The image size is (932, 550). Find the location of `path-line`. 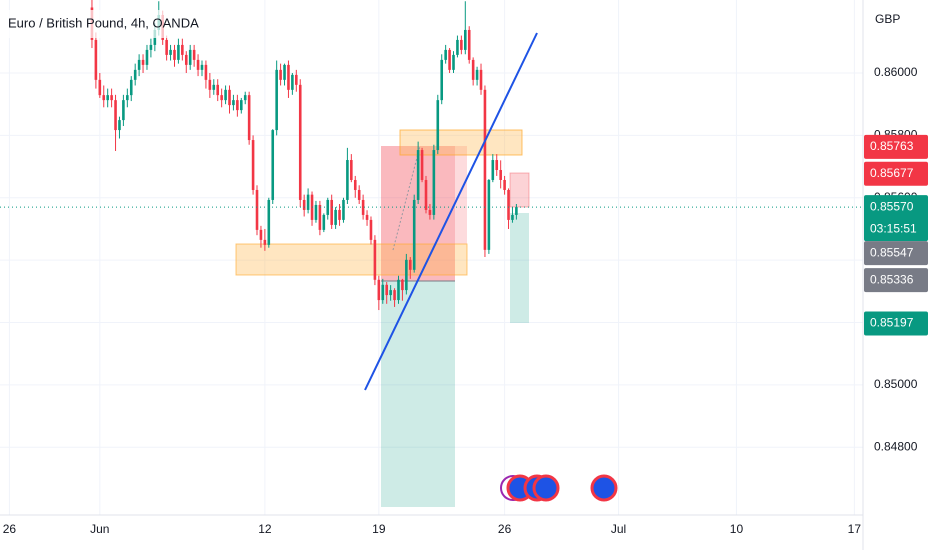

path-line is located at coordinates (406, 198).